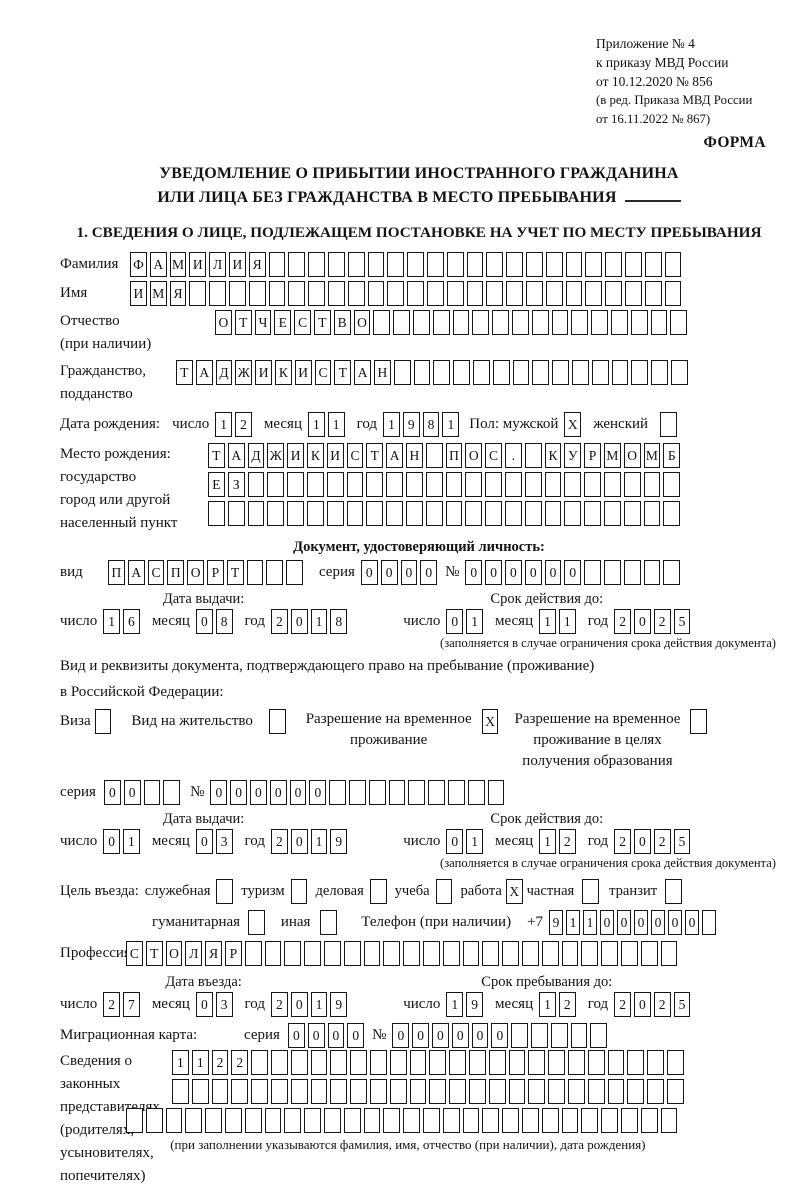  What do you see at coordinates (204, 372) in the screenshot?
I see `char-cell: А` at bounding box center [204, 372].